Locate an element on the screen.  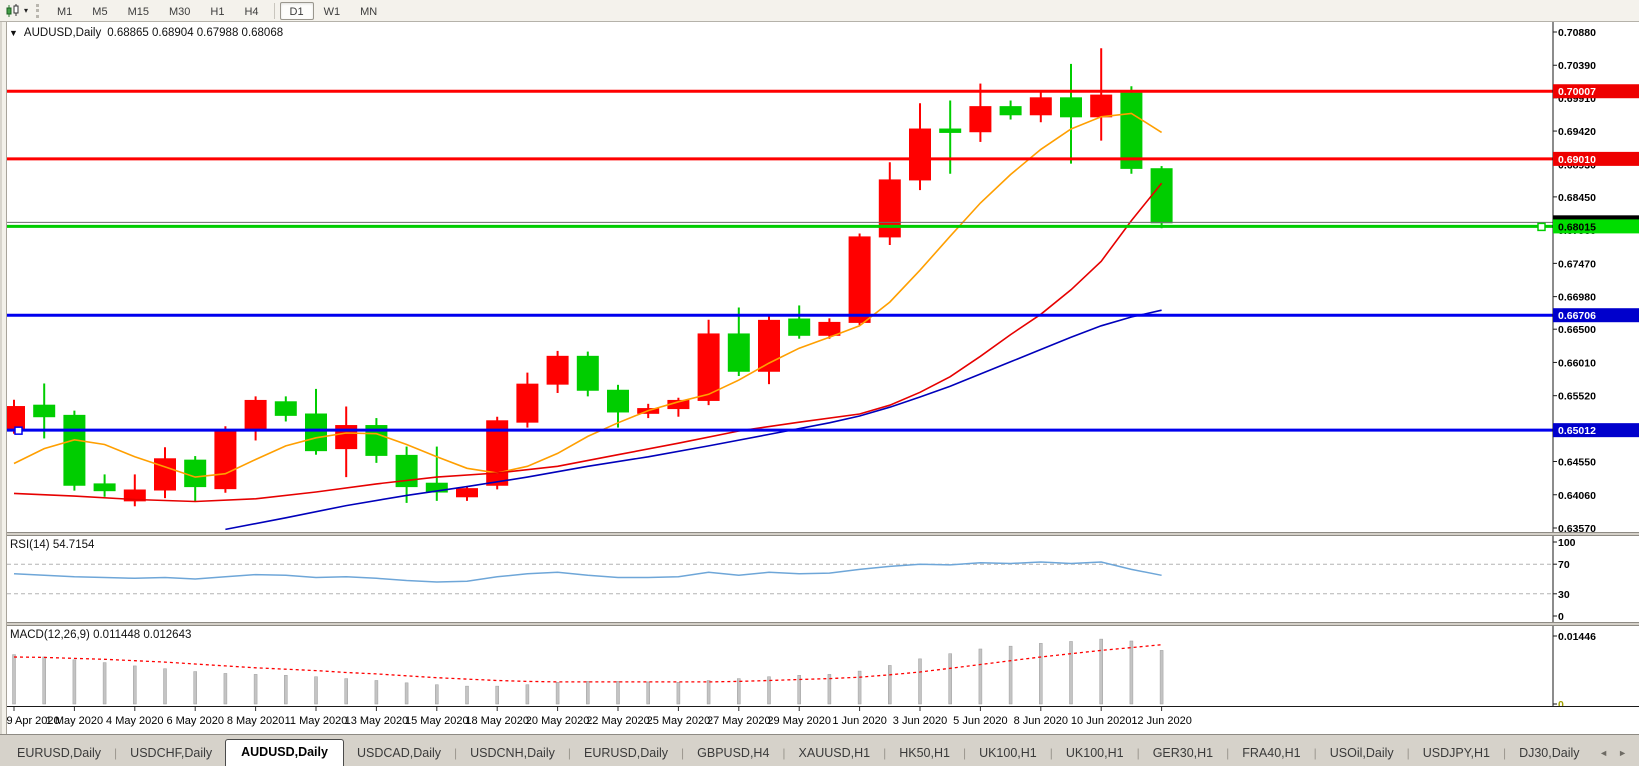
timeframe-button-m5: M5 is located at coordinates (100, 11).